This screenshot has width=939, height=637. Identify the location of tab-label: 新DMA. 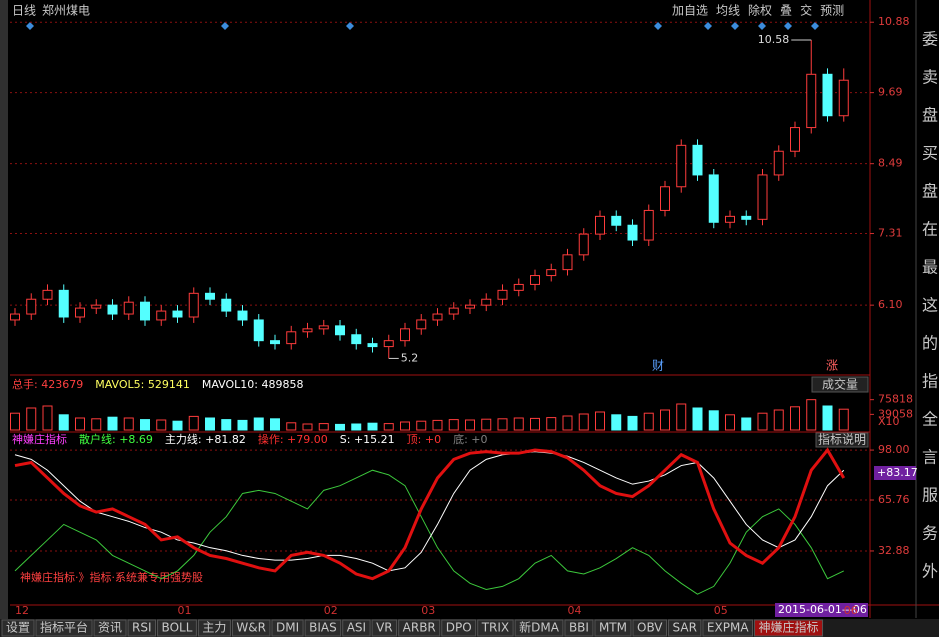
(539, 627).